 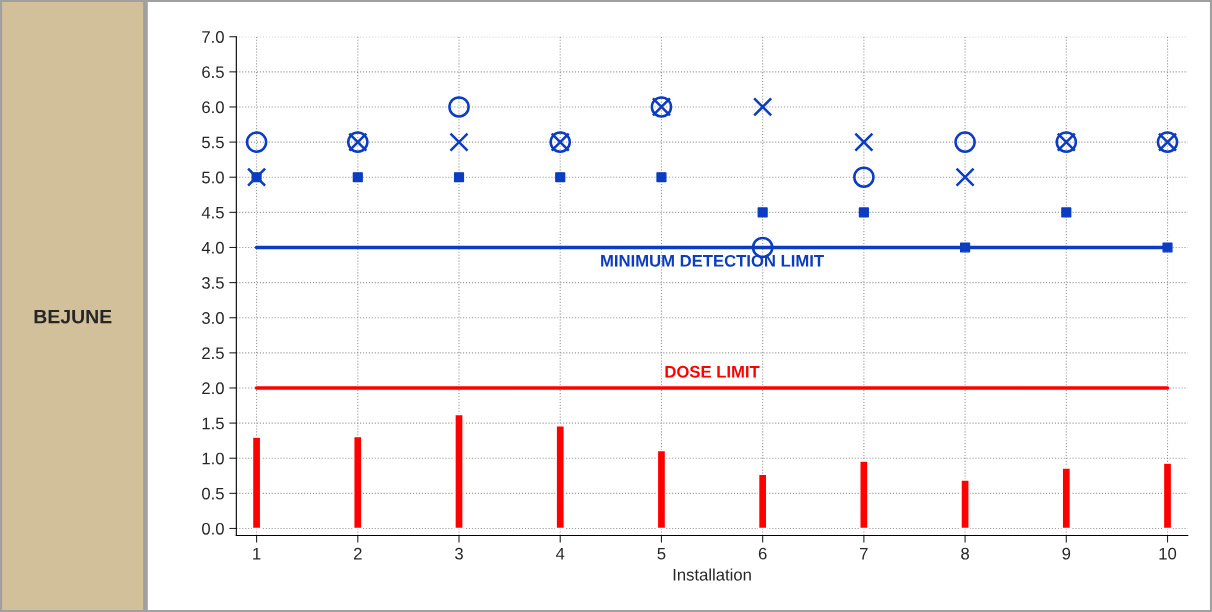 I want to click on x-tick-label: 10, so click(x=1168, y=553).